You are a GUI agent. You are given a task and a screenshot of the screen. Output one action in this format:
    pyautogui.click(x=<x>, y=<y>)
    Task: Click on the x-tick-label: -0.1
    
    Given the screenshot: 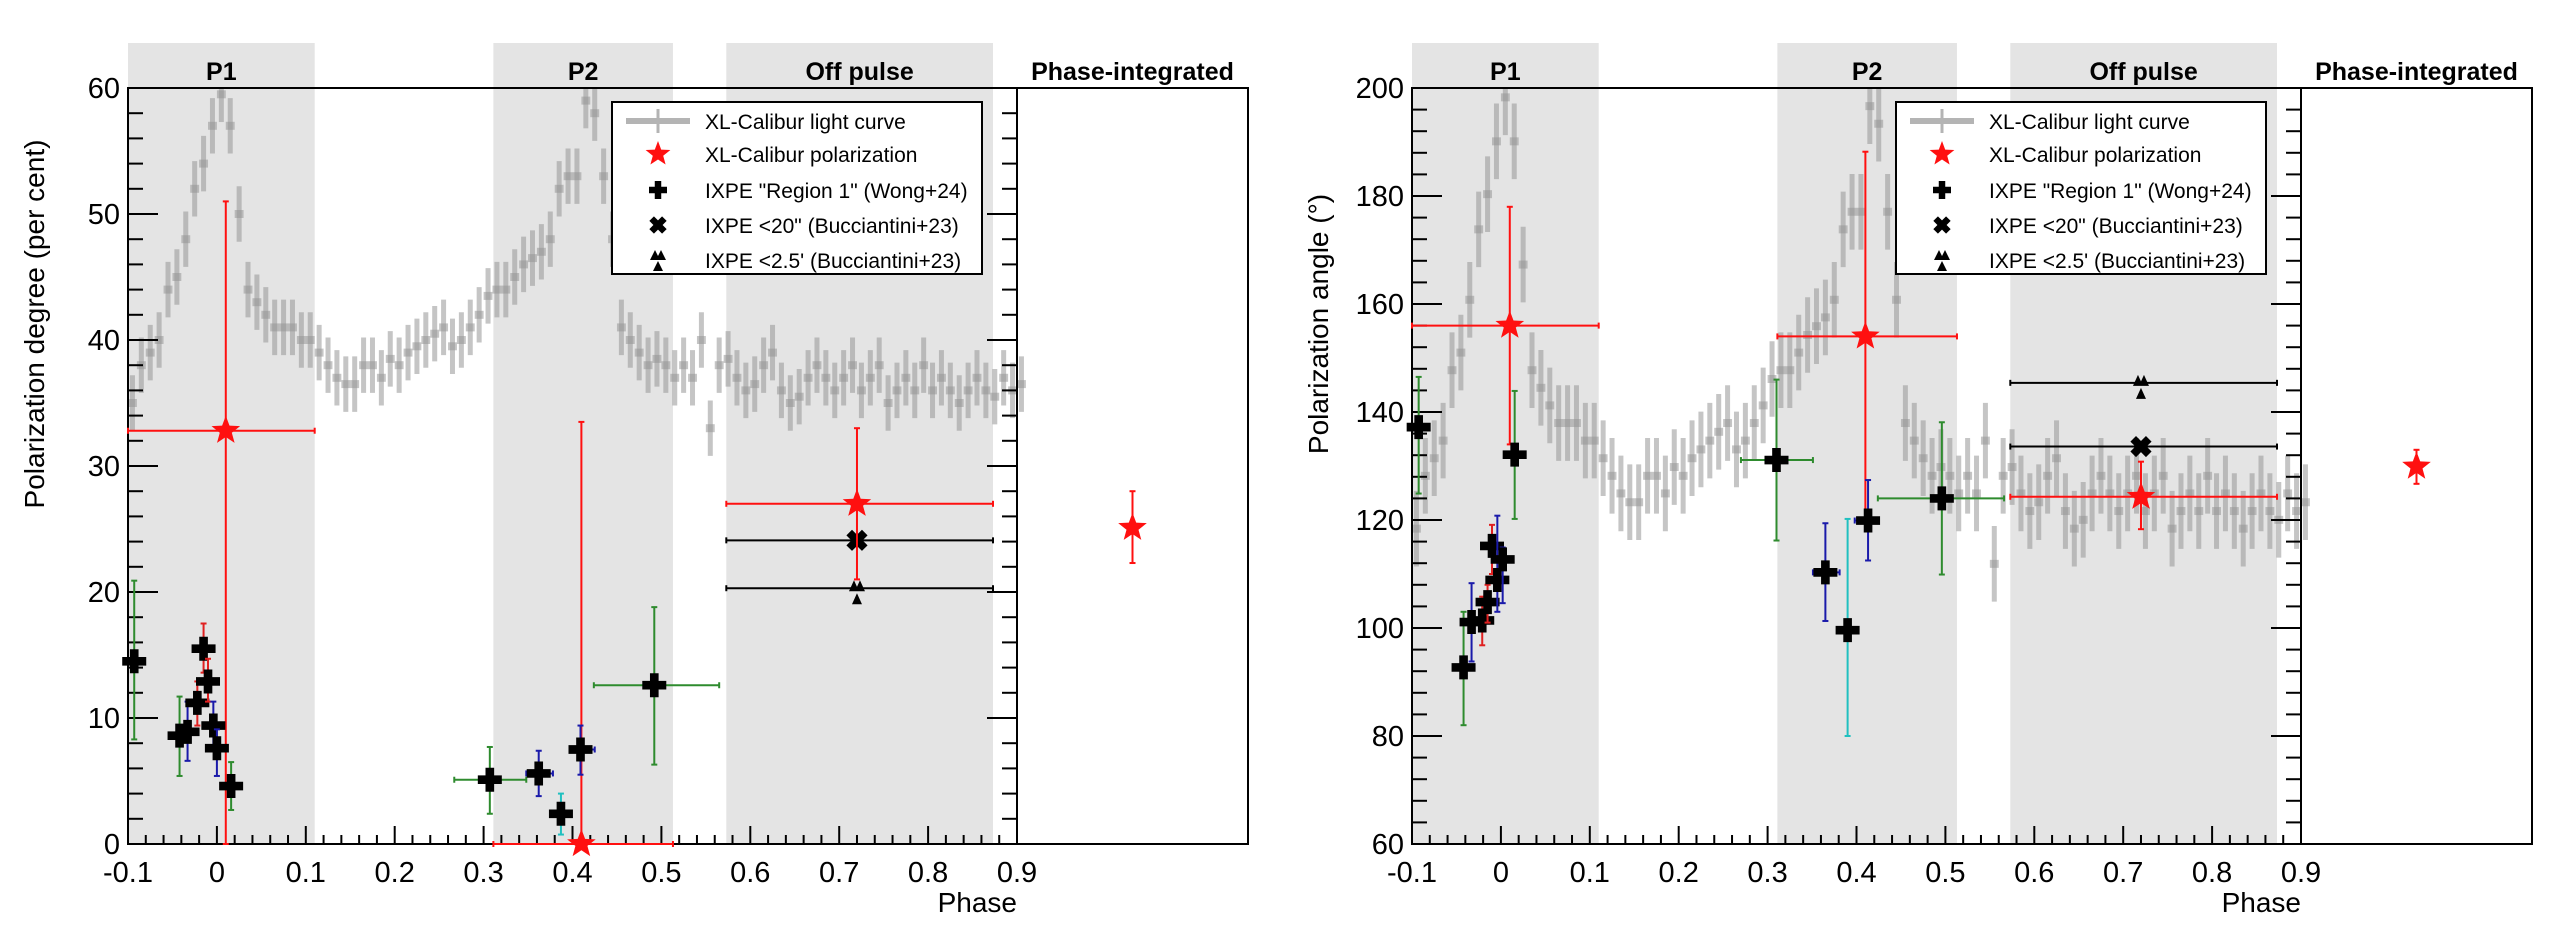 What is the action you would take?
    pyautogui.click(x=128, y=873)
    